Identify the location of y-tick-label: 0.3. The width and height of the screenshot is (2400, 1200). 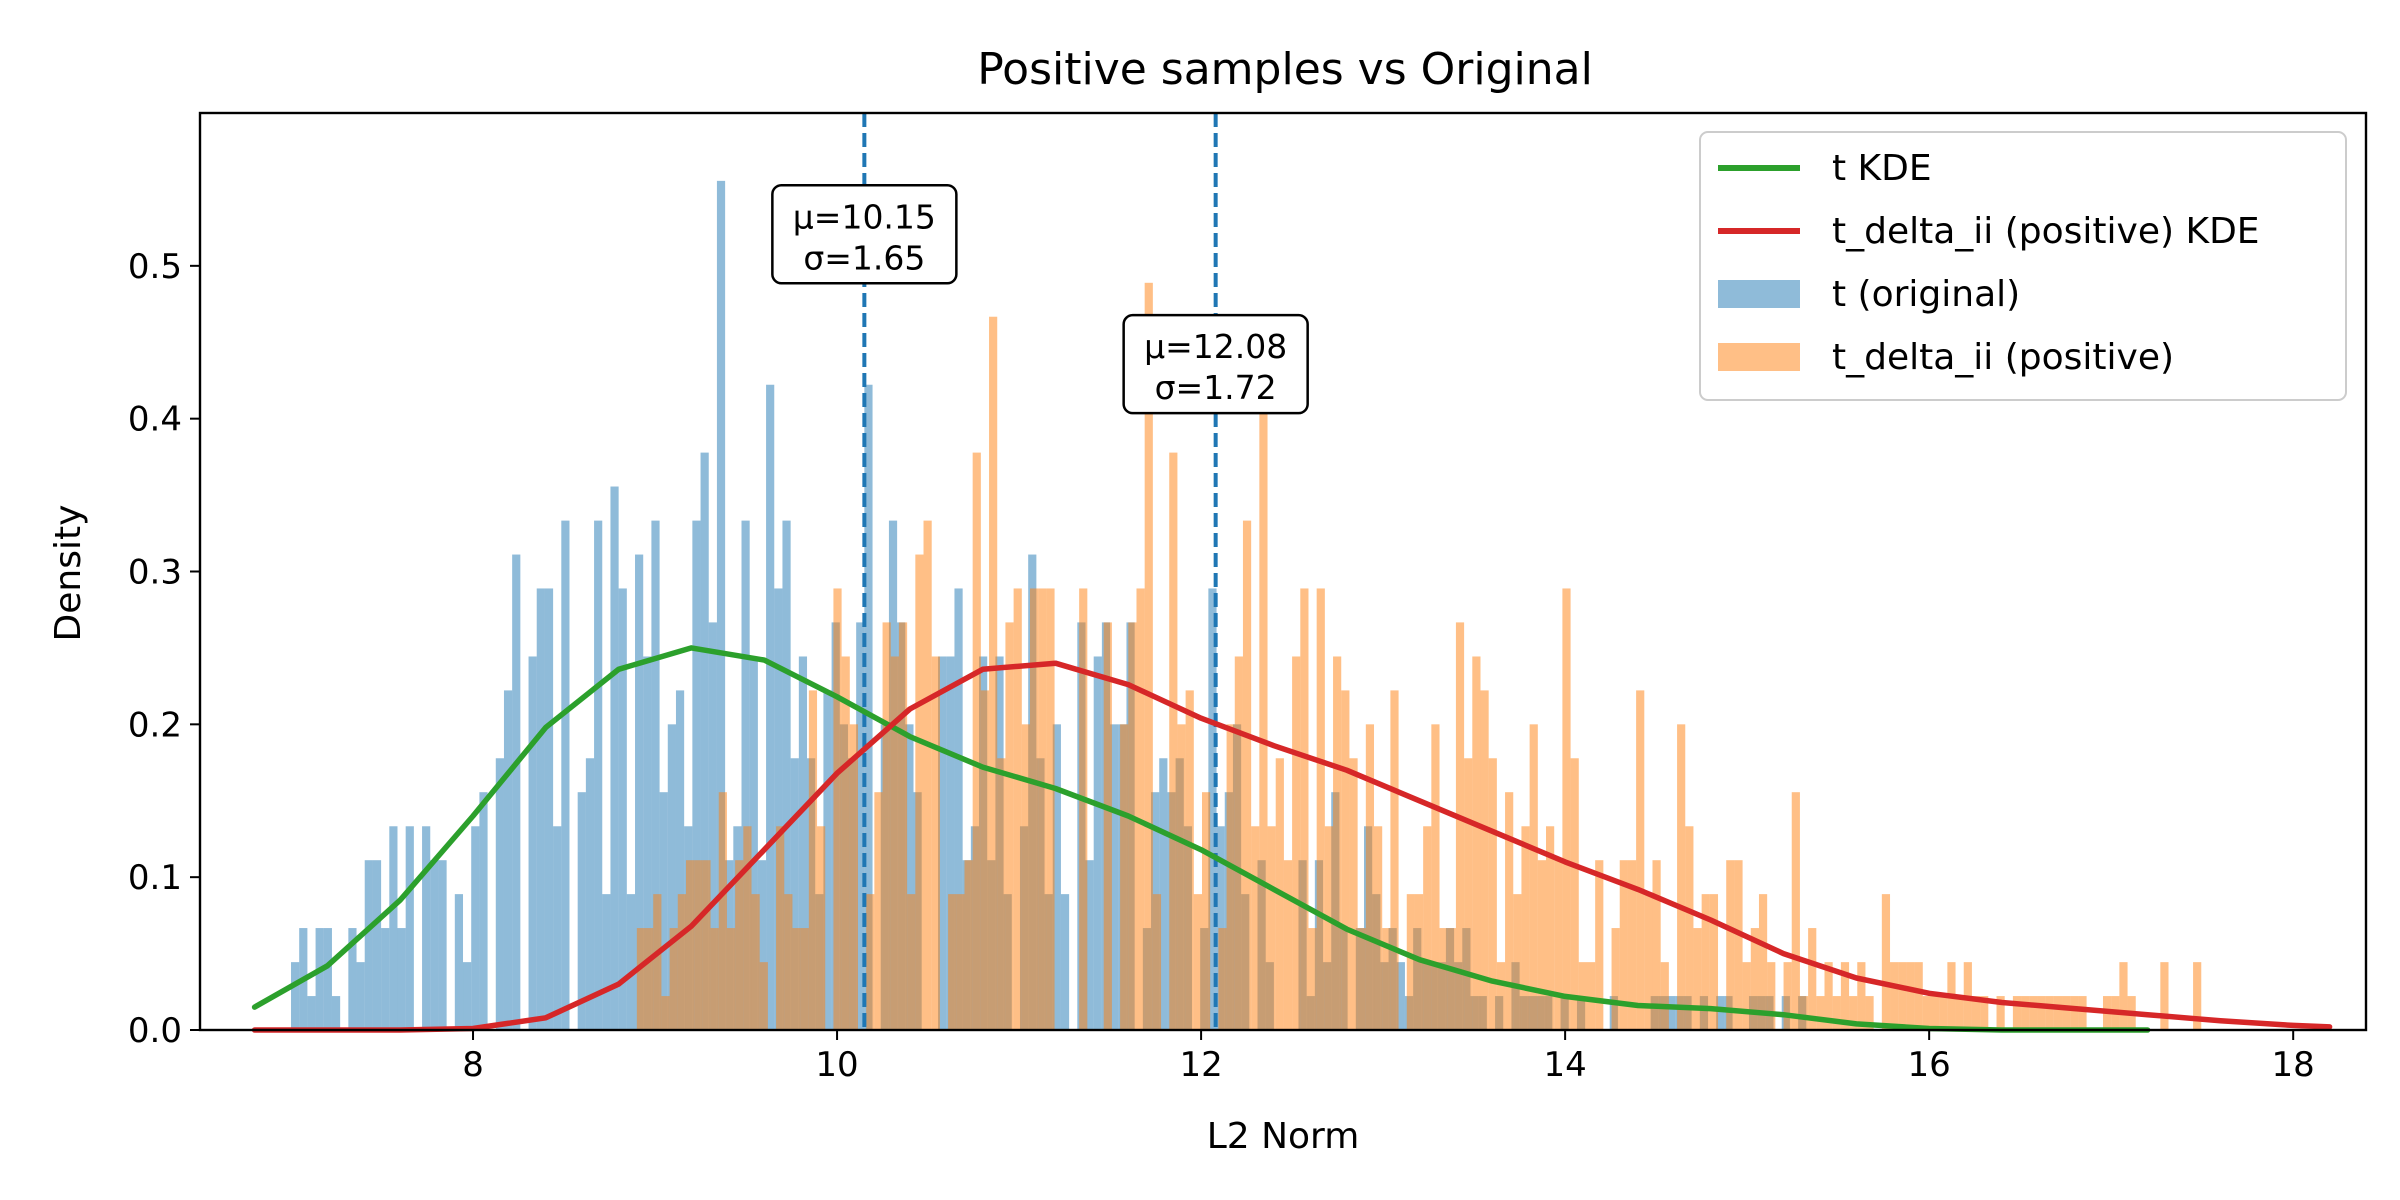
(155, 573).